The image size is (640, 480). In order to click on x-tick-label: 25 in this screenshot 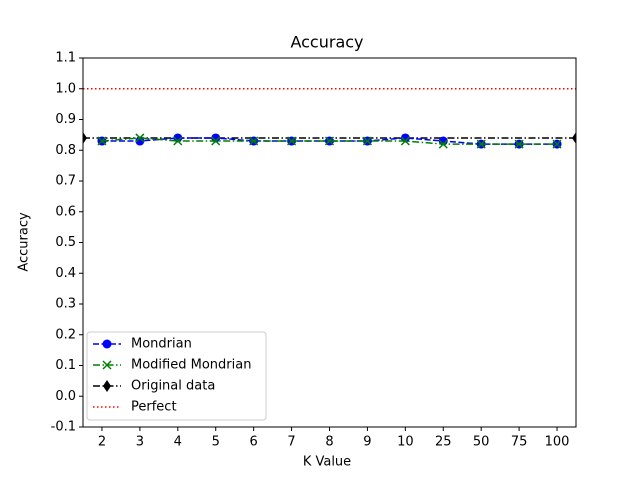, I will do `click(443, 442)`.